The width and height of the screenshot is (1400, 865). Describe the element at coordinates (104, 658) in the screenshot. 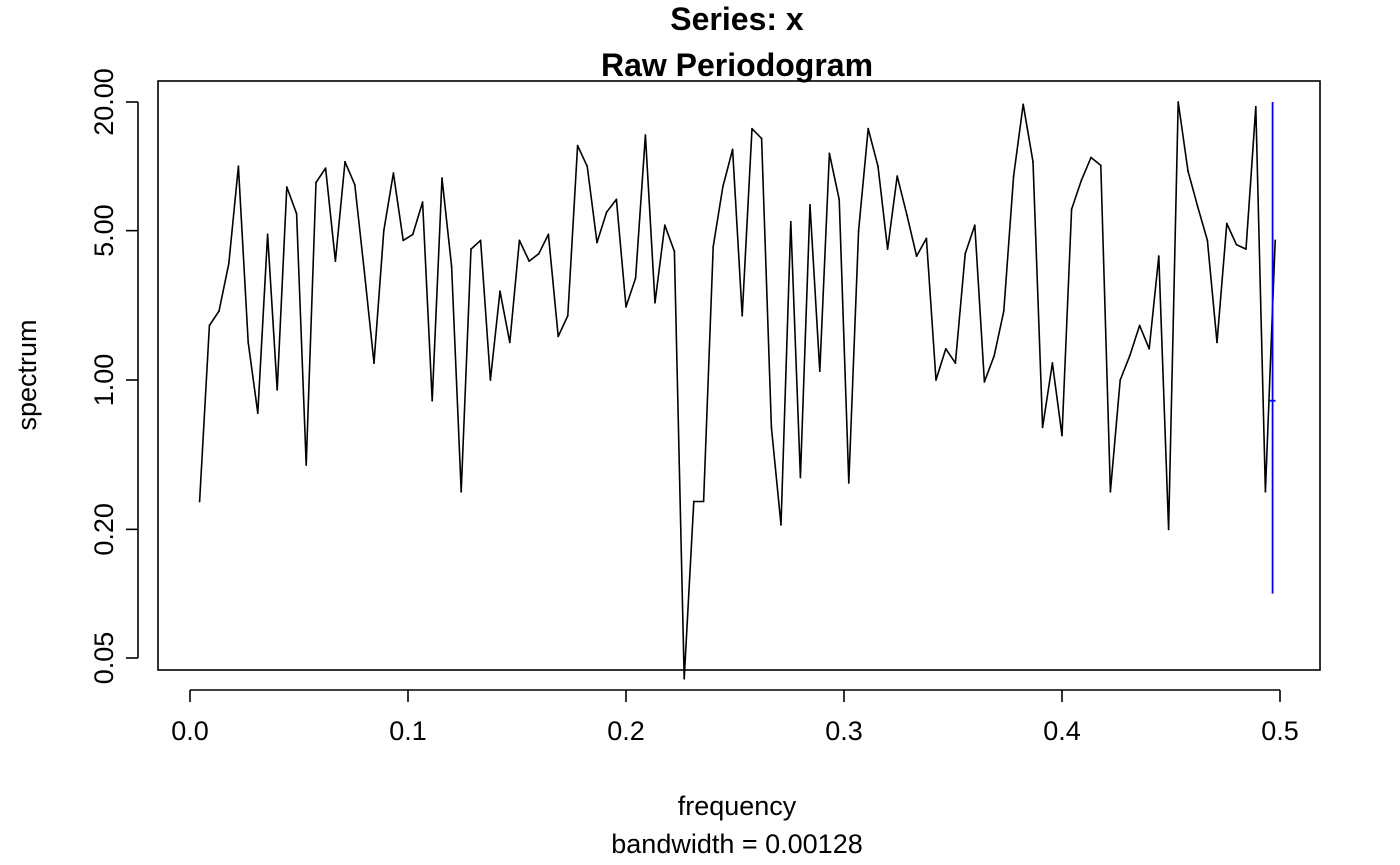

I see `y-tick-label: 0.05` at that location.